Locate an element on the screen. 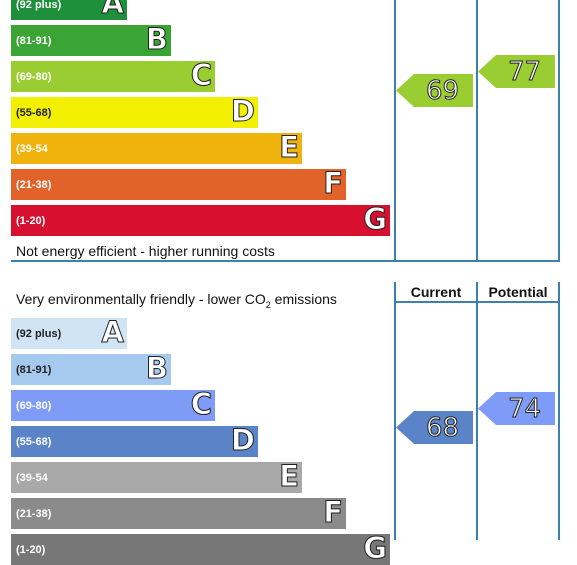 The height and width of the screenshot is (565, 577). energy-current-rating: 69 is located at coordinates (434, 90).